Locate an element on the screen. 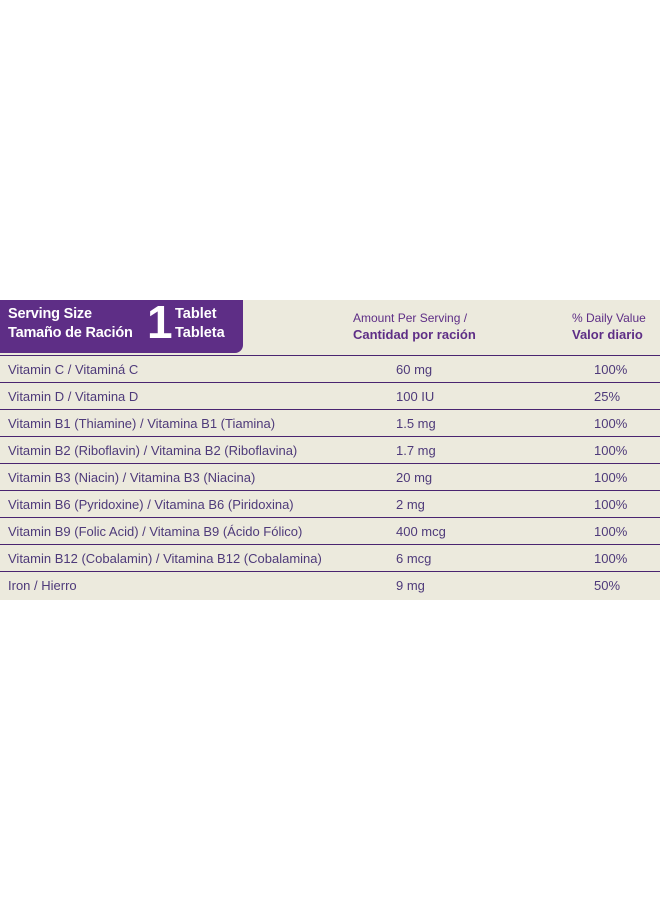  nutrient-amount: 1.5 mg is located at coordinates (416, 423).